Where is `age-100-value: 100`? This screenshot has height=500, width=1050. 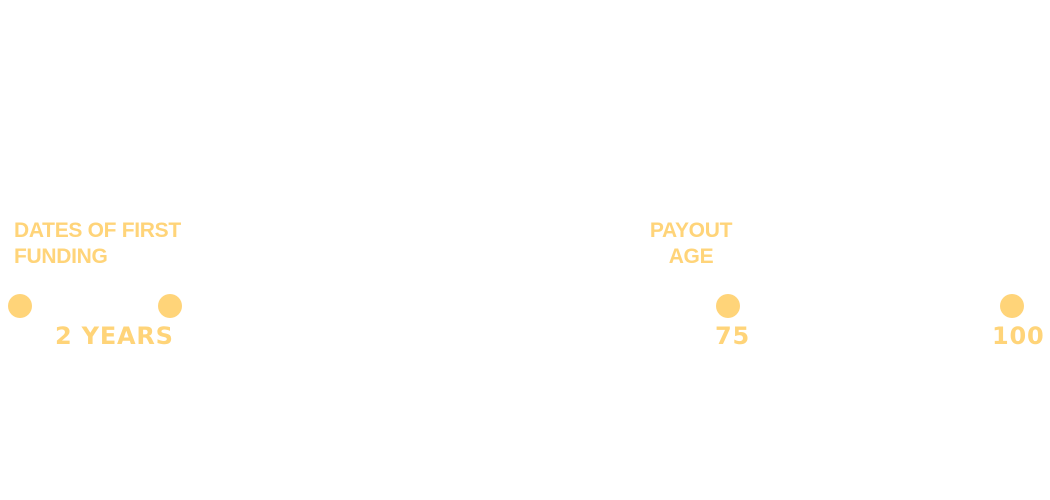
age-100-value: 100 is located at coordinates (1018, 336).